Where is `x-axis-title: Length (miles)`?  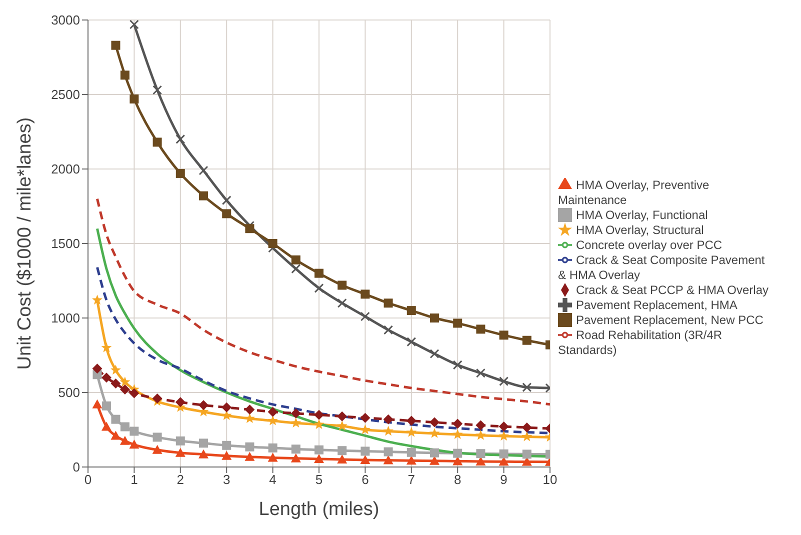
x-axis-title: Length (miles) is located at coordinates (319, 509).